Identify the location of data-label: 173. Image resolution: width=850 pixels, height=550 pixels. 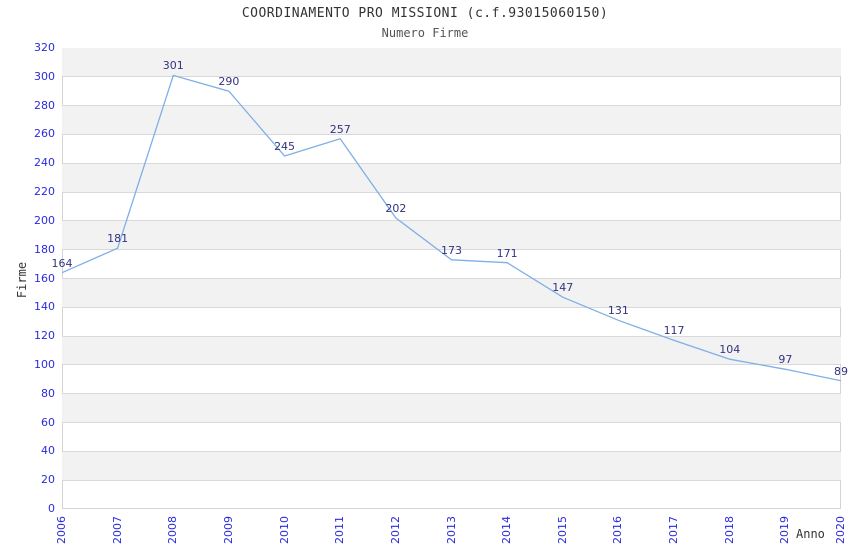
(451, 250).